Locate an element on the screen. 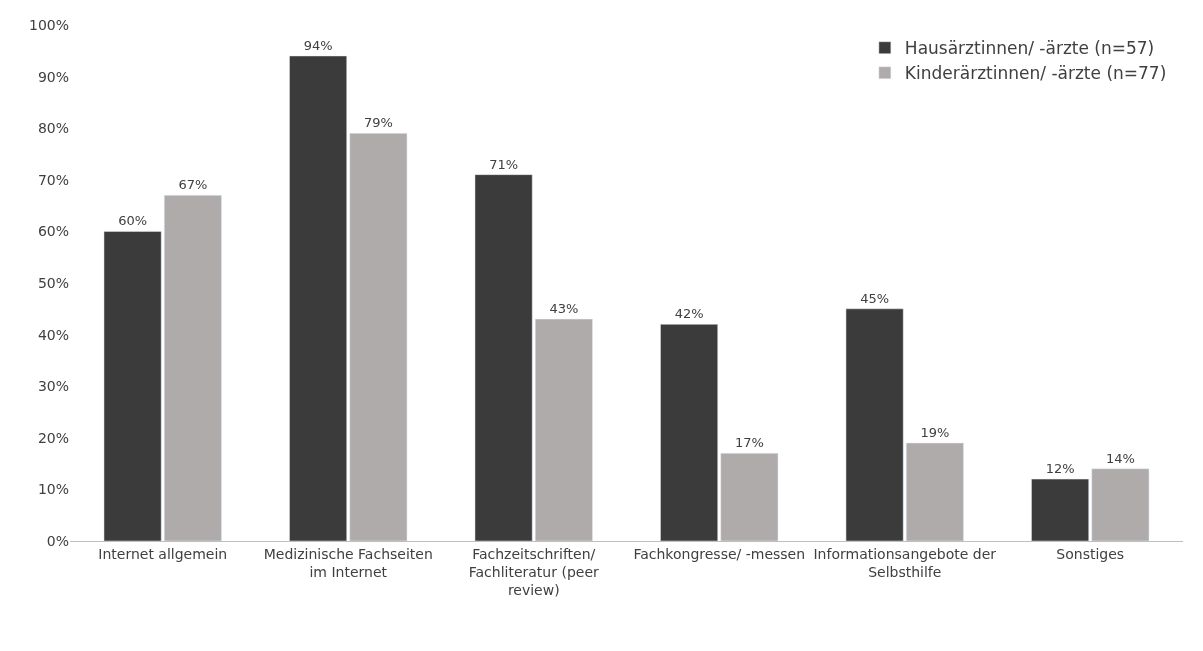 The width and height of the screenshot is (1203, 651). x-tick-label: Fachzeitschriften/ Fachliteratur (peer review) is located at coordinates (533, 572).